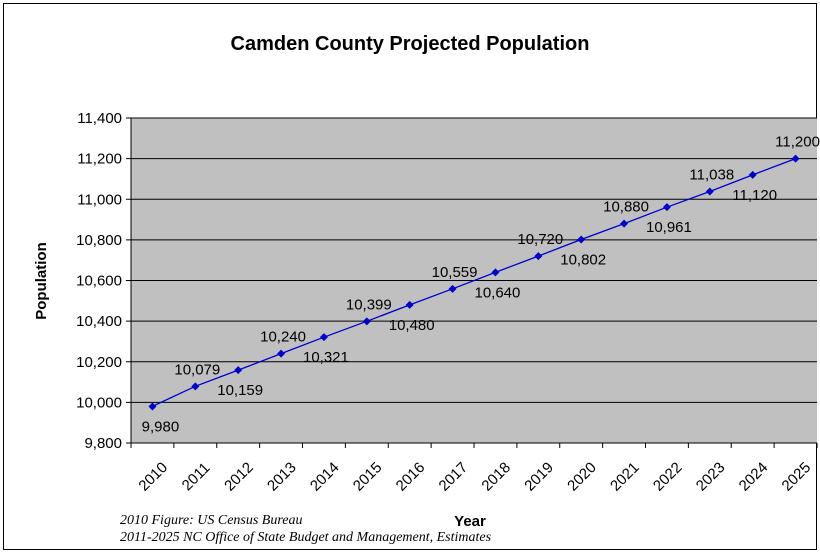 The image size is (820, 553). Describe the element at coordinates (99, 321) in the screenshot. I see `y-tick-label: 10,400` at that location.